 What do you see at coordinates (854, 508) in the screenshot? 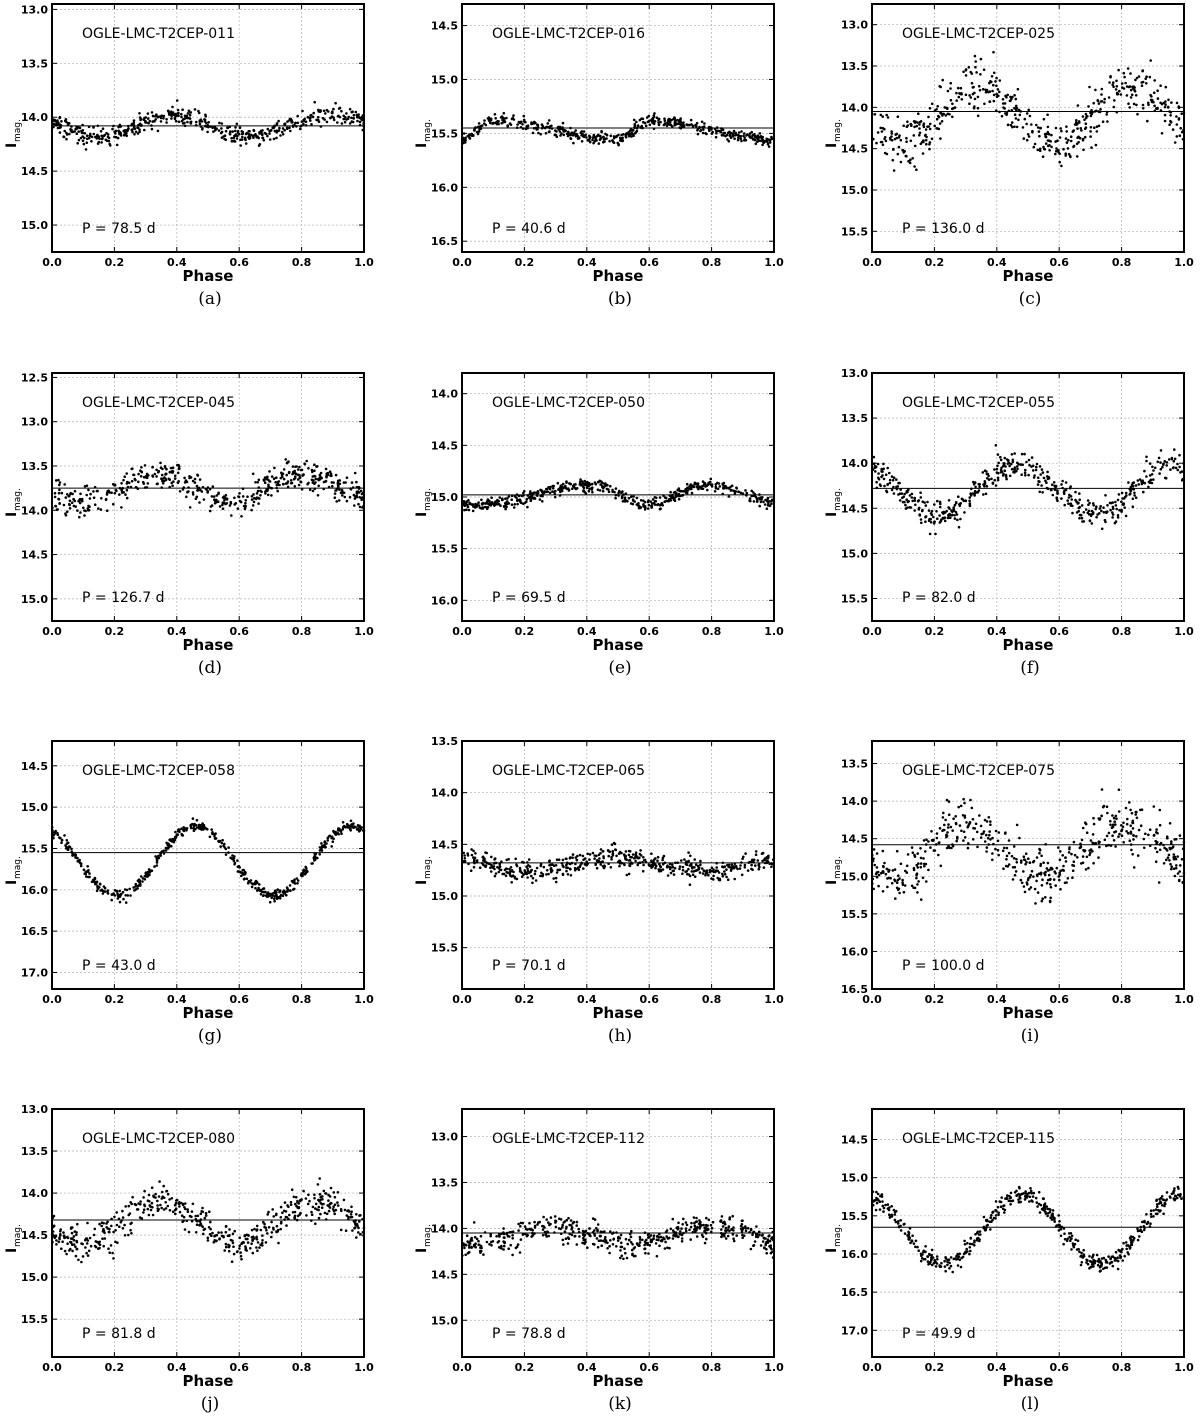
I see `y-tick-label: 14.5` at bounding box center [854, 508].